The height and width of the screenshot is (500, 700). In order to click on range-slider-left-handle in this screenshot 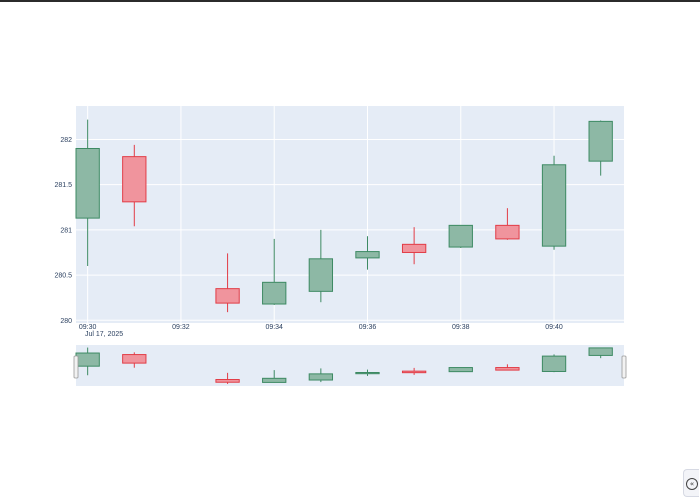, I will do `click(76, 367)`.